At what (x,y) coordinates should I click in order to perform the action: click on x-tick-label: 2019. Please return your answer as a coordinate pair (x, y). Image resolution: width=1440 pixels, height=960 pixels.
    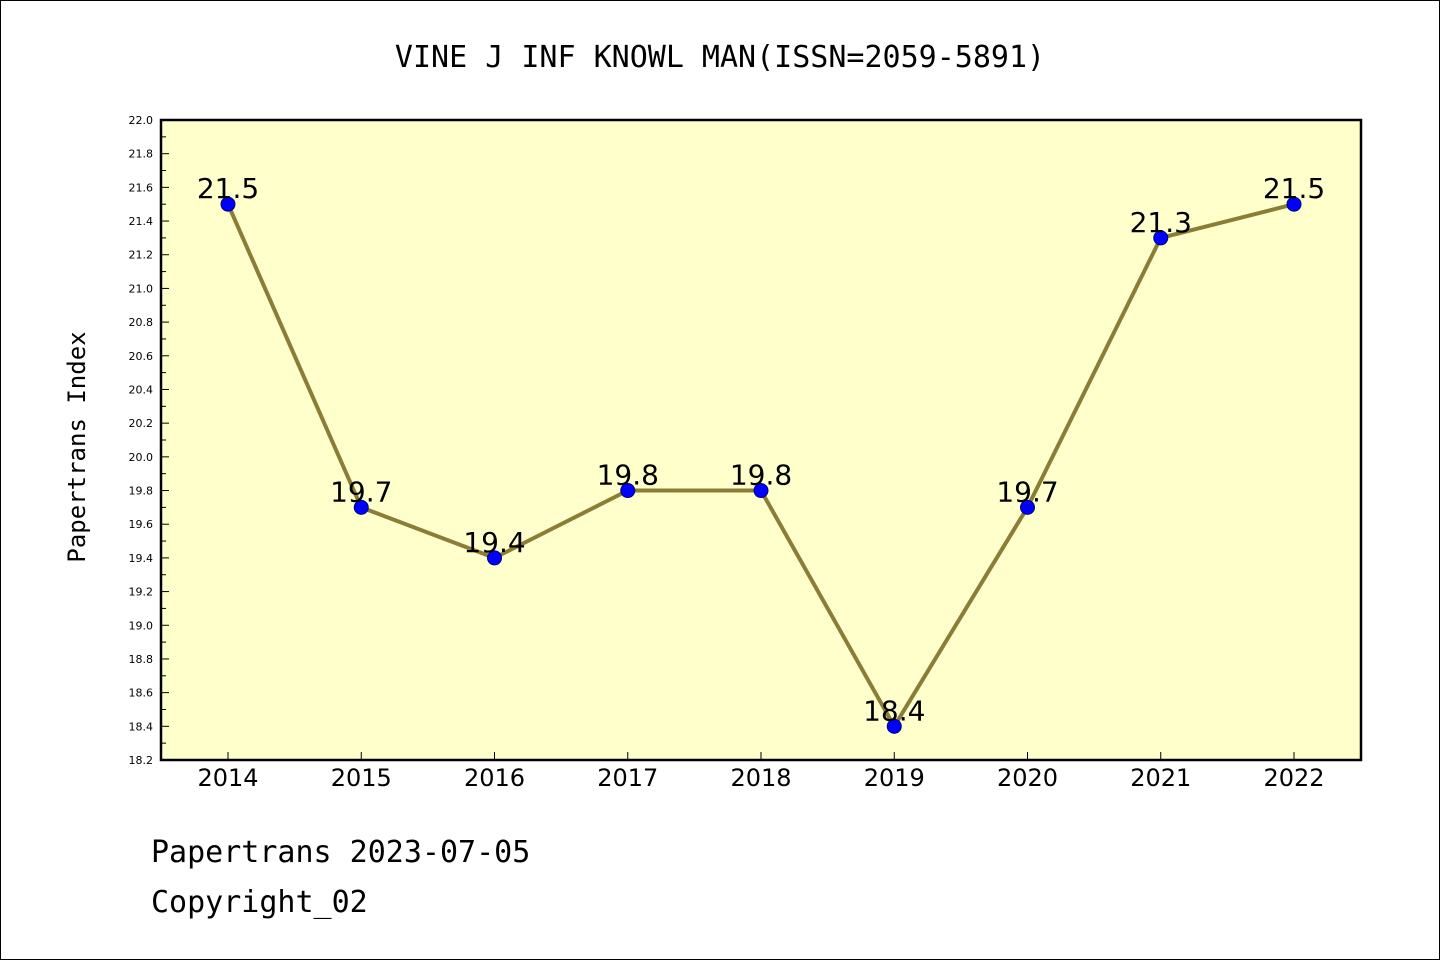
    Looking at the image, I should click on (894, 778).